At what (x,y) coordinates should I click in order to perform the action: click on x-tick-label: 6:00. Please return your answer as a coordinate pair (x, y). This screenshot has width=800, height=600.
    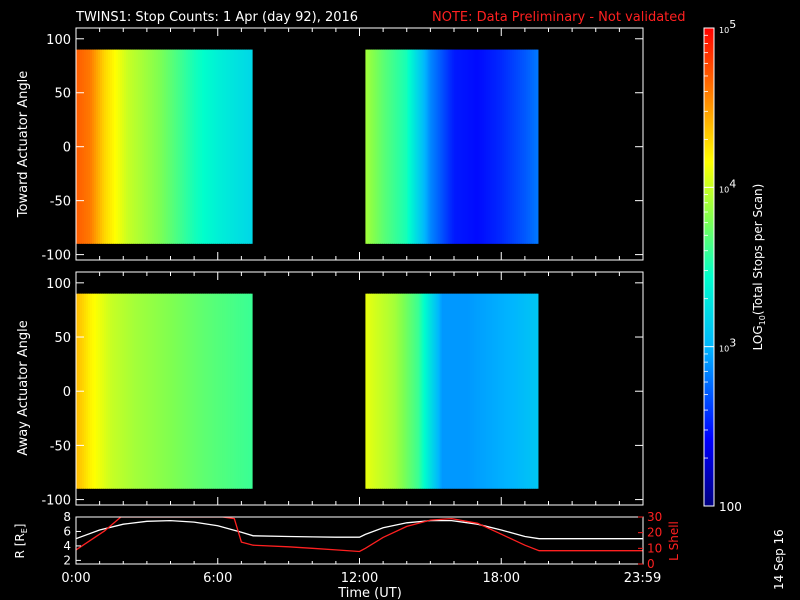
    Looking at the image, I should click on (217, 578).